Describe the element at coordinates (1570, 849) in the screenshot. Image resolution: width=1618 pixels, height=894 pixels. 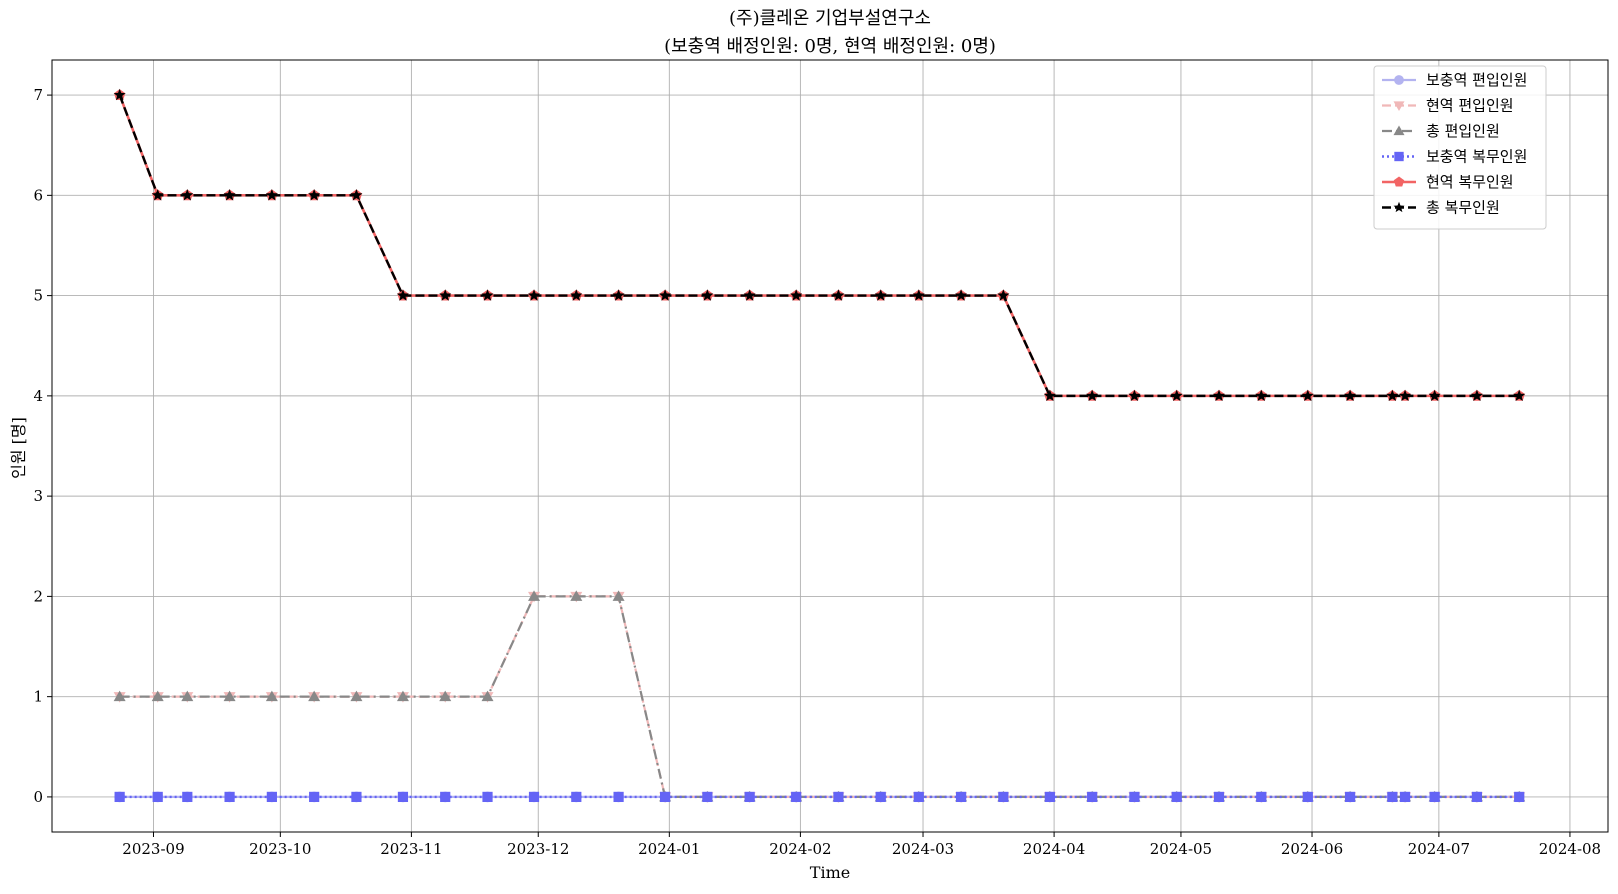
I see `x-tick-label: 2024-08` at that location.